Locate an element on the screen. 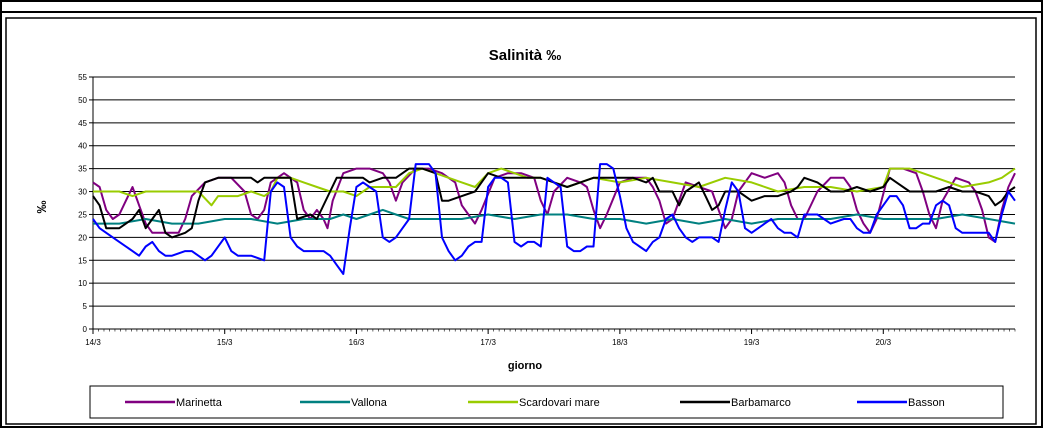 The image size is (1043, 428). y-axis: 0 5 10 15 20 25 30 35 40 45 50 55 is located at coordinates (86, 203).